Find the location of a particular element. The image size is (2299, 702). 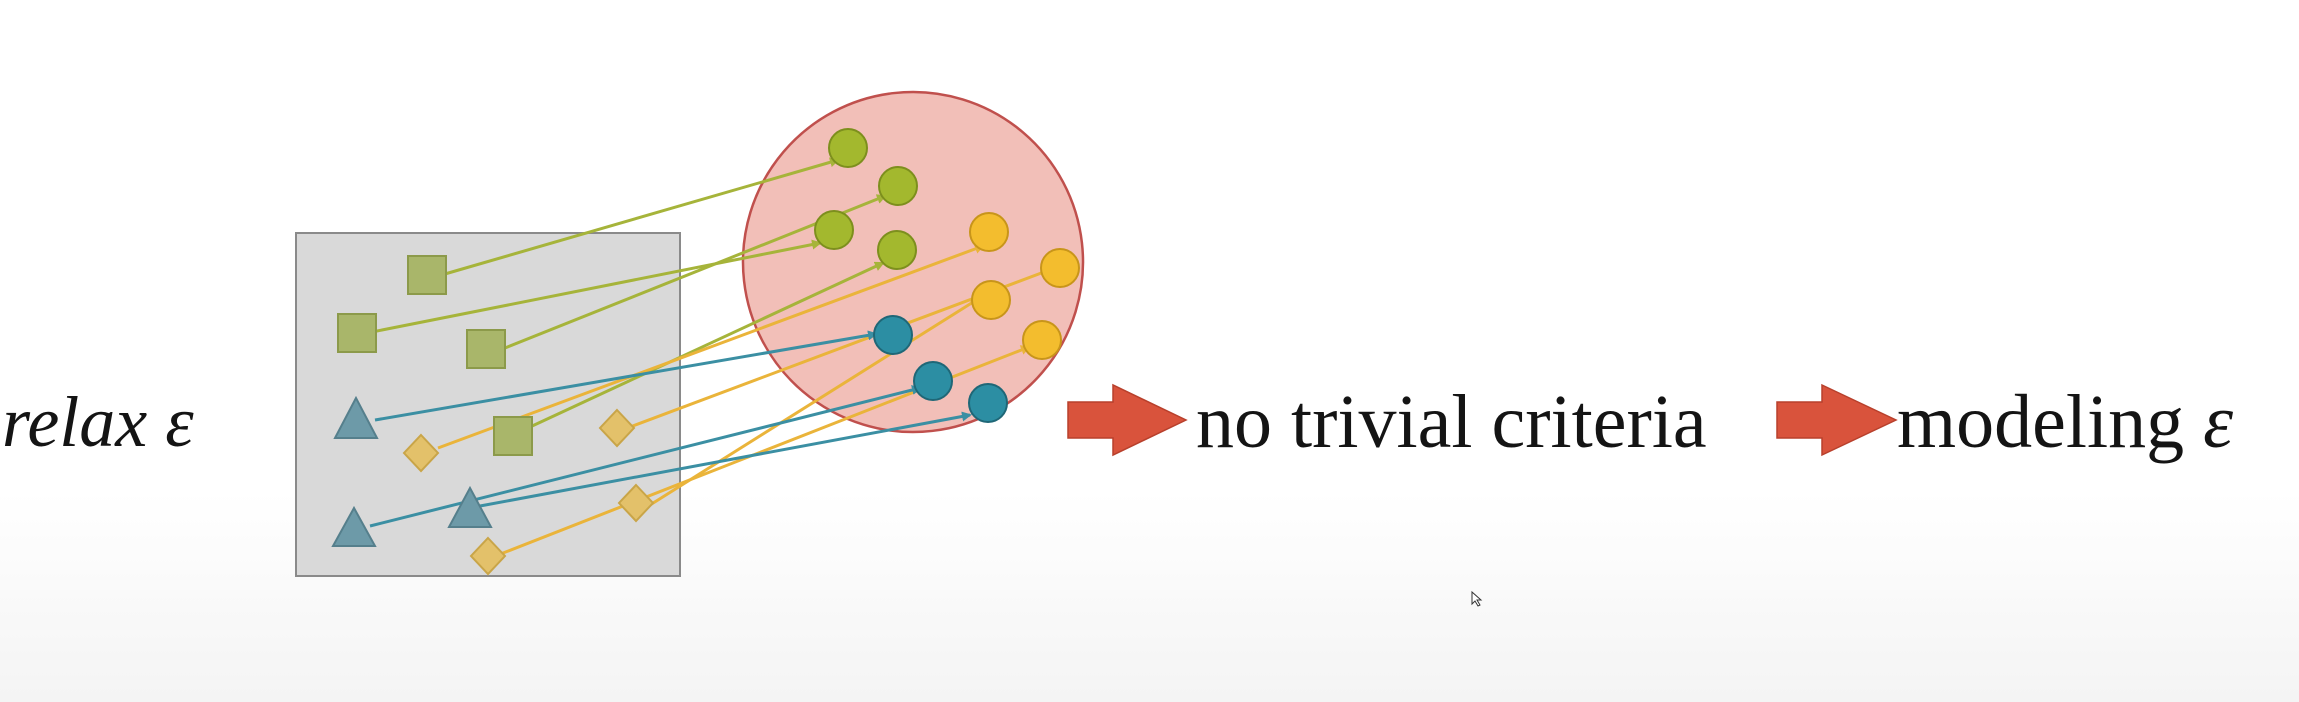

domain-squares is located at coordinates (435, 355).